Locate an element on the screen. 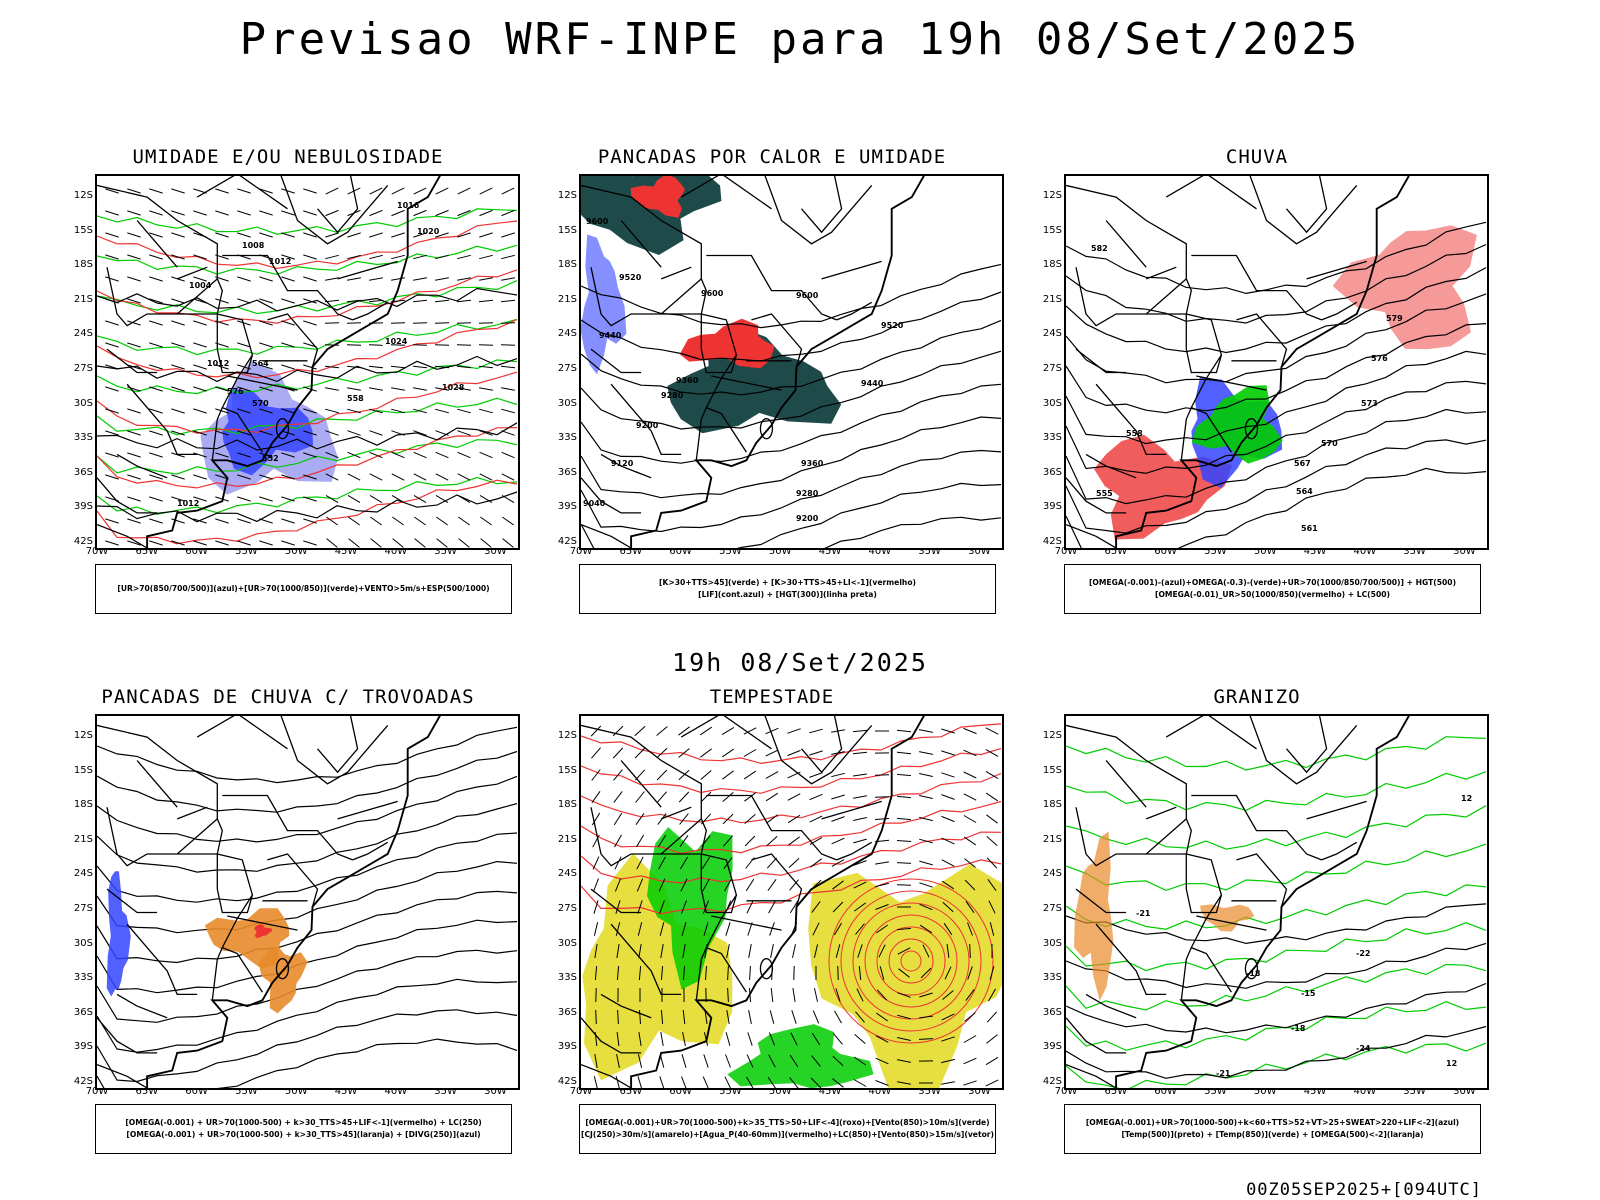 This screenshot has height=1200, width=1600. streamline-ring is located at coordinates (911, 961).